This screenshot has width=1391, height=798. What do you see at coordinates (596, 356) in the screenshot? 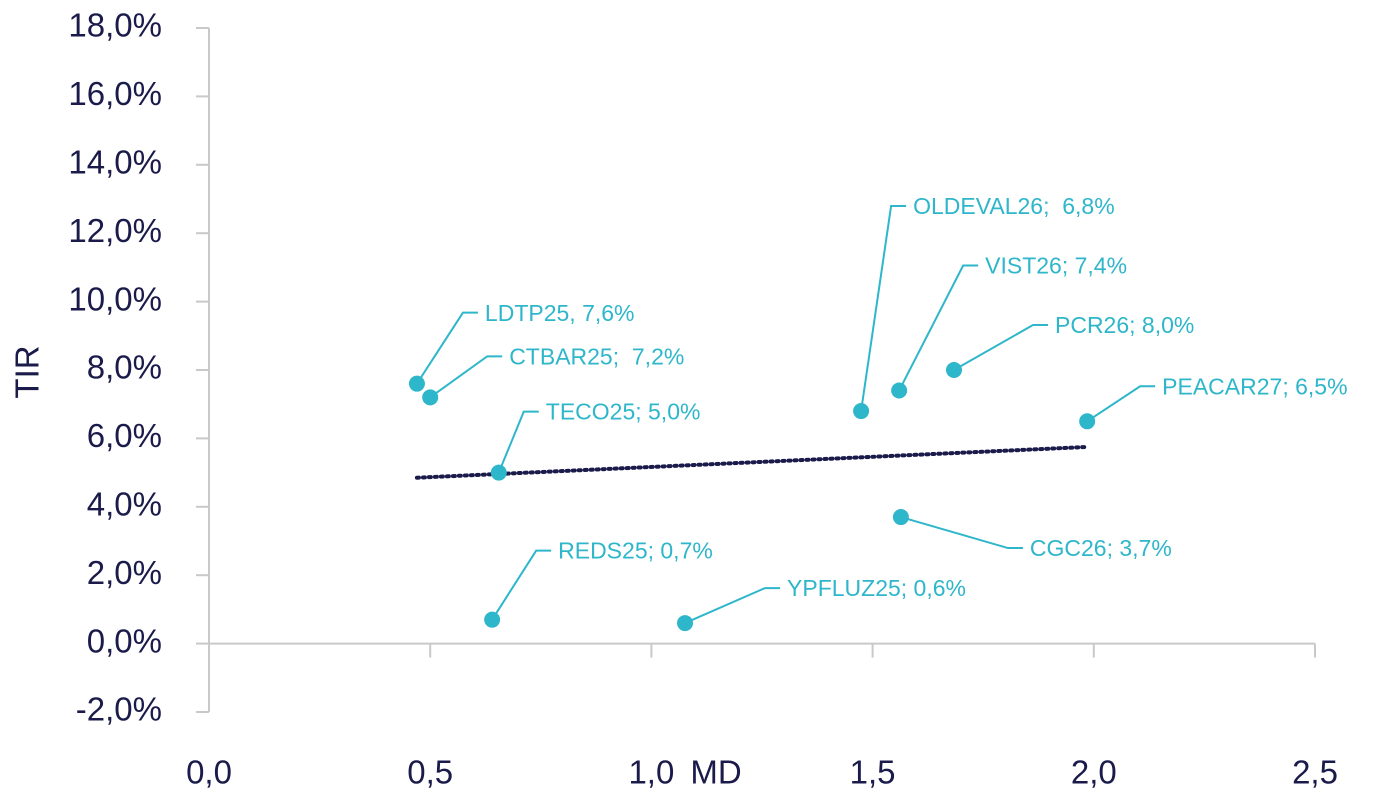
I see `data-label: CTBAR25; 7,2%` at bounding box center [596, 356].